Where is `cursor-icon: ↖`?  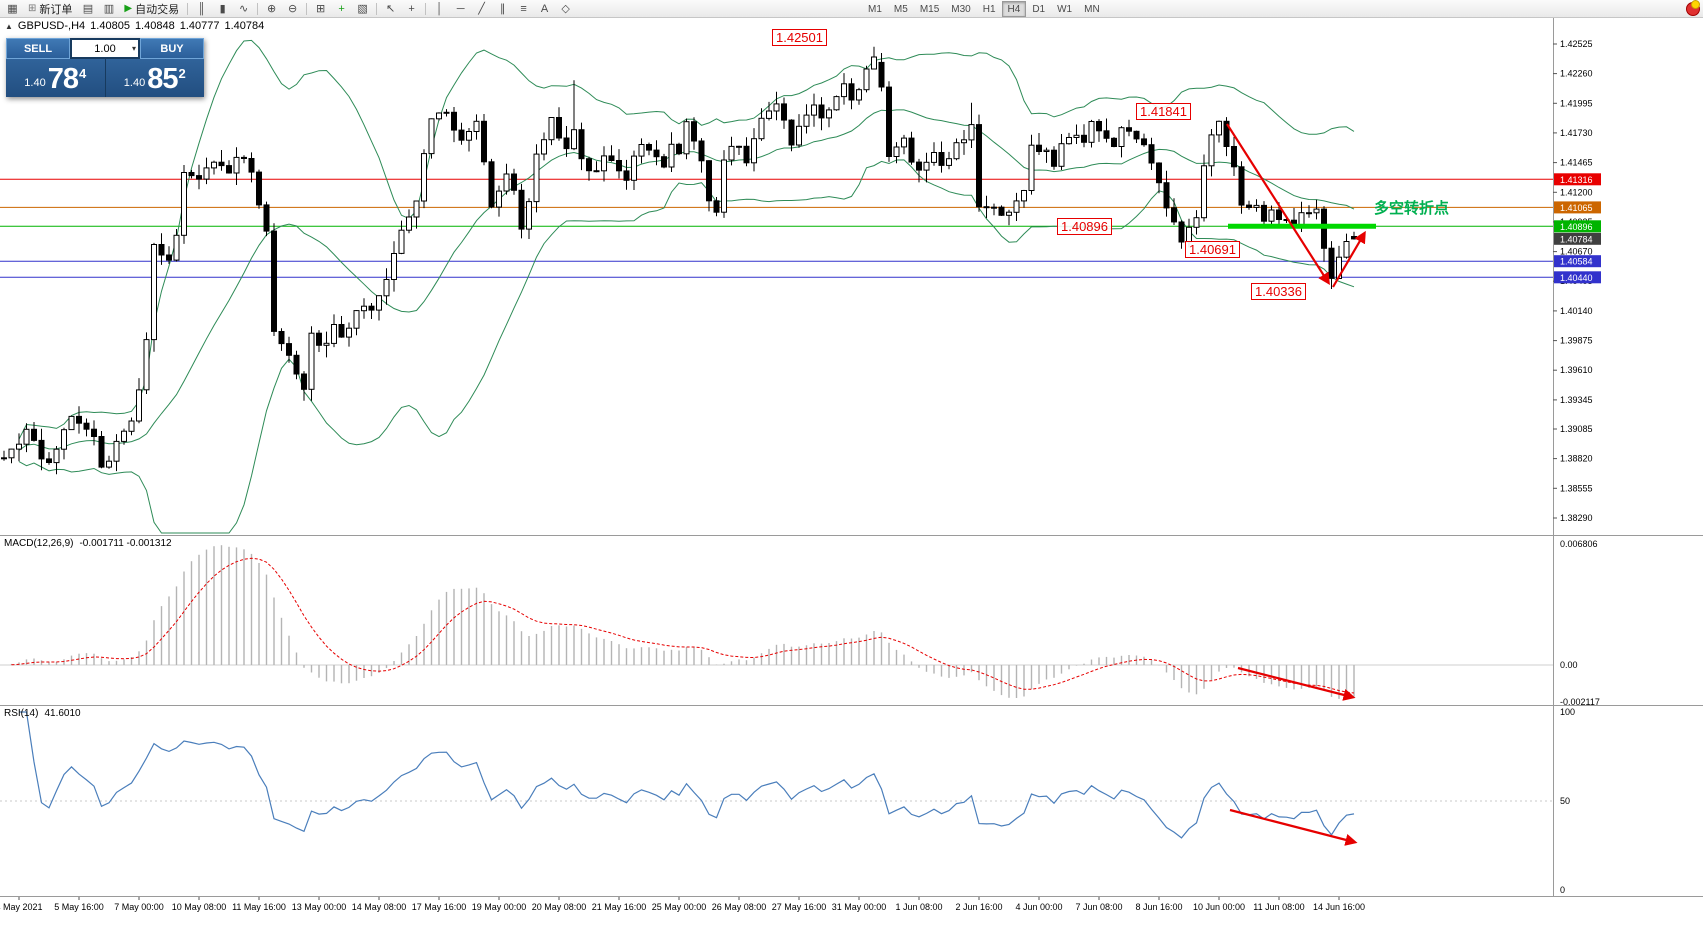
cursor-icon: ↖ is located at coordinates (390, 9).